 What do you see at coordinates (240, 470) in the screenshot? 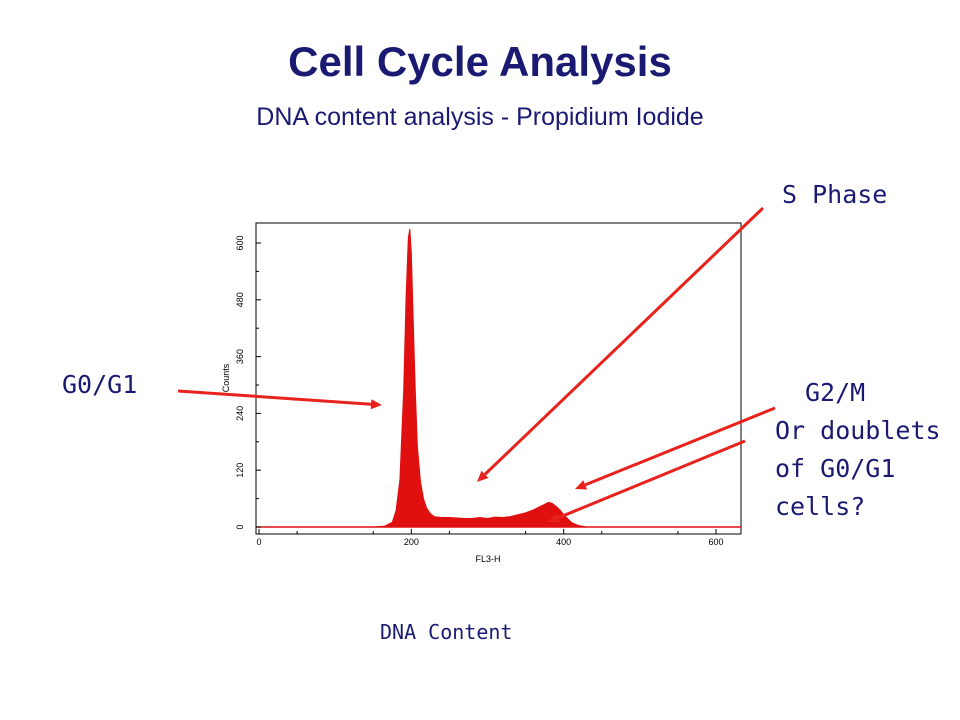
I see `y-tick-label: 120` at bounding box center [240, 470].